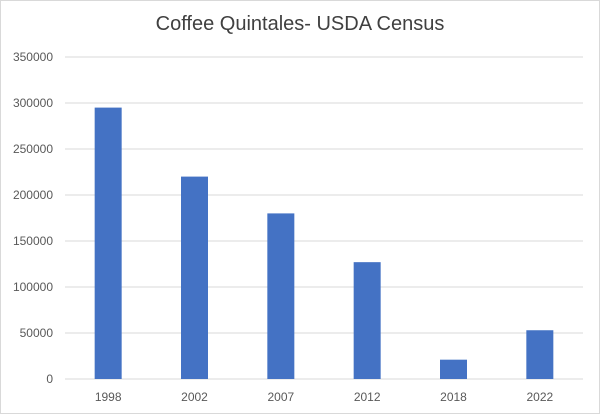 Image resolution: width=600 pixels, height=414 pixels. I want to click on x-axis-ticks: 1998 2002 2007 2012 2018 2022, so click(324, 397).